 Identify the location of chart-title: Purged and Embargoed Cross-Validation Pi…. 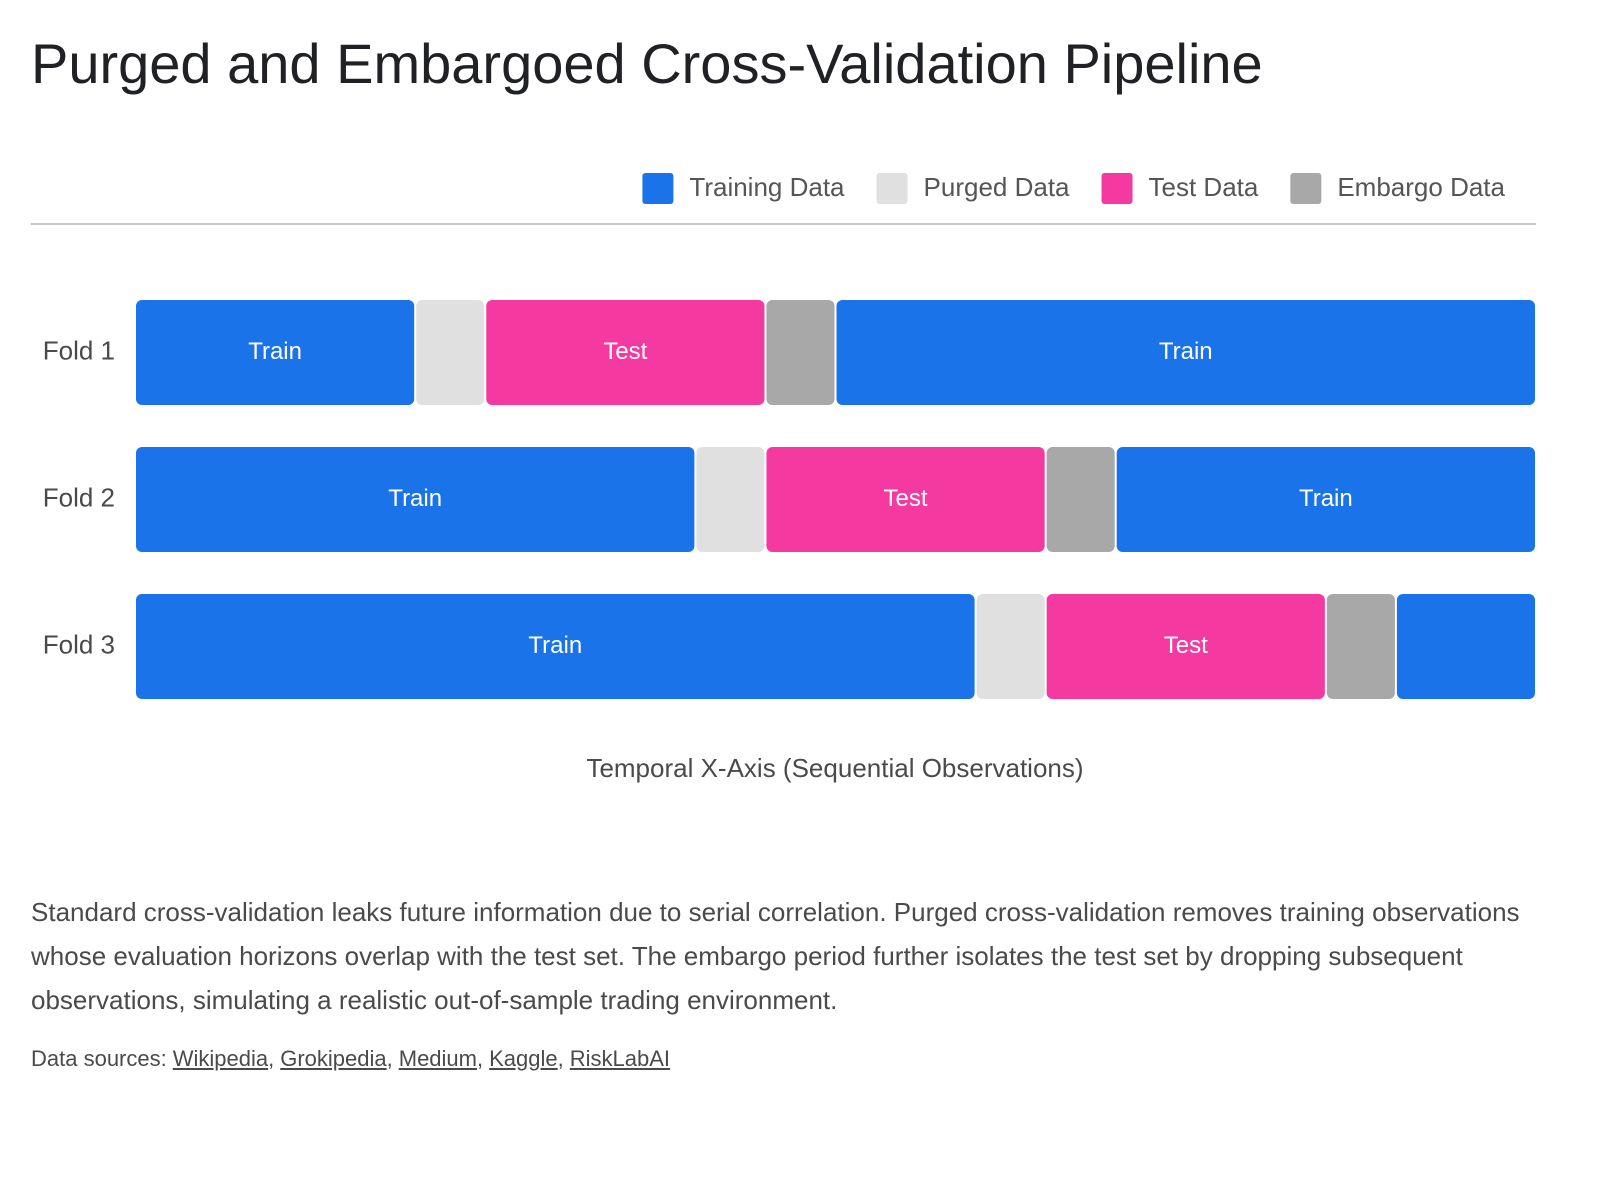
(647, 63).